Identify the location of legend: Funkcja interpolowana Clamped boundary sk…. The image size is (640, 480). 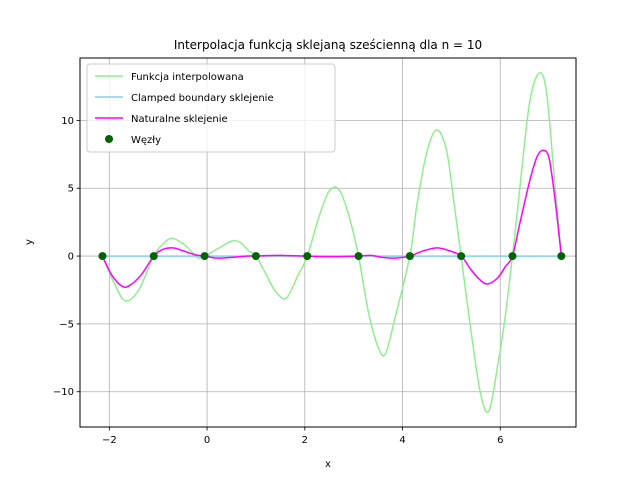
(211, 108).